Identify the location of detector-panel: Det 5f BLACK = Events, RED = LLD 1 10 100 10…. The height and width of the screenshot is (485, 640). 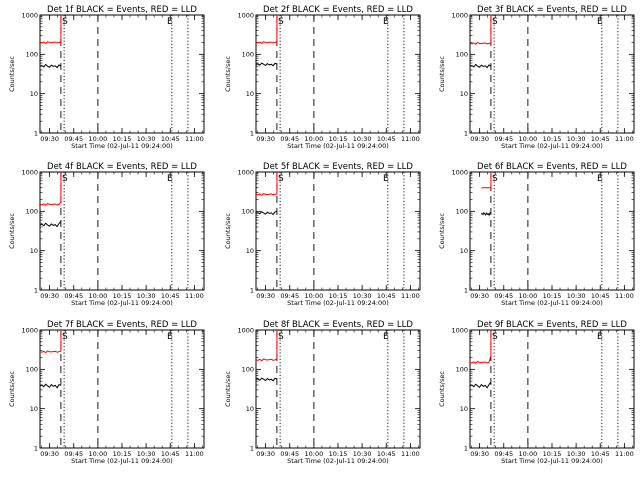
(322, 234).